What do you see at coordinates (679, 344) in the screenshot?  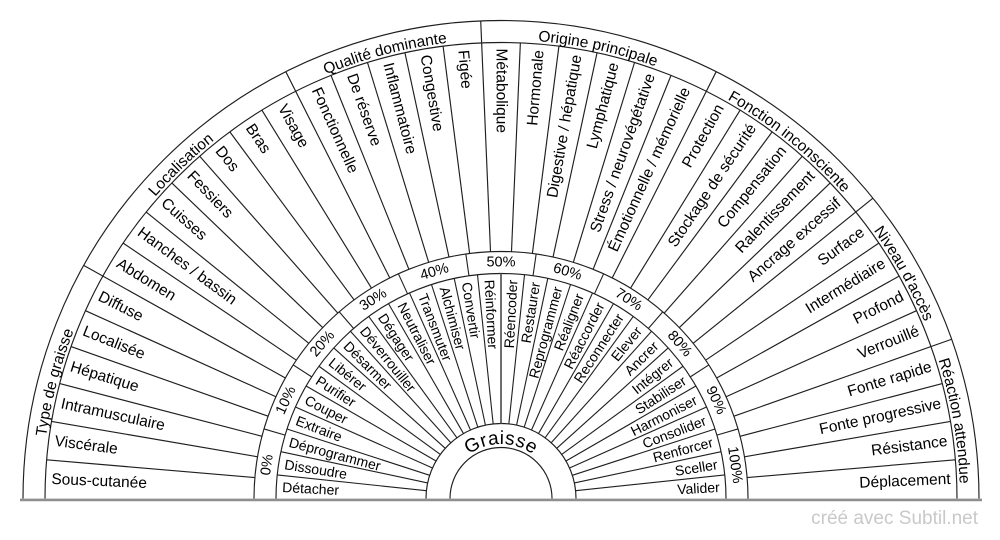 I see `percent-label: 80%` at bounding box center [679, 344].